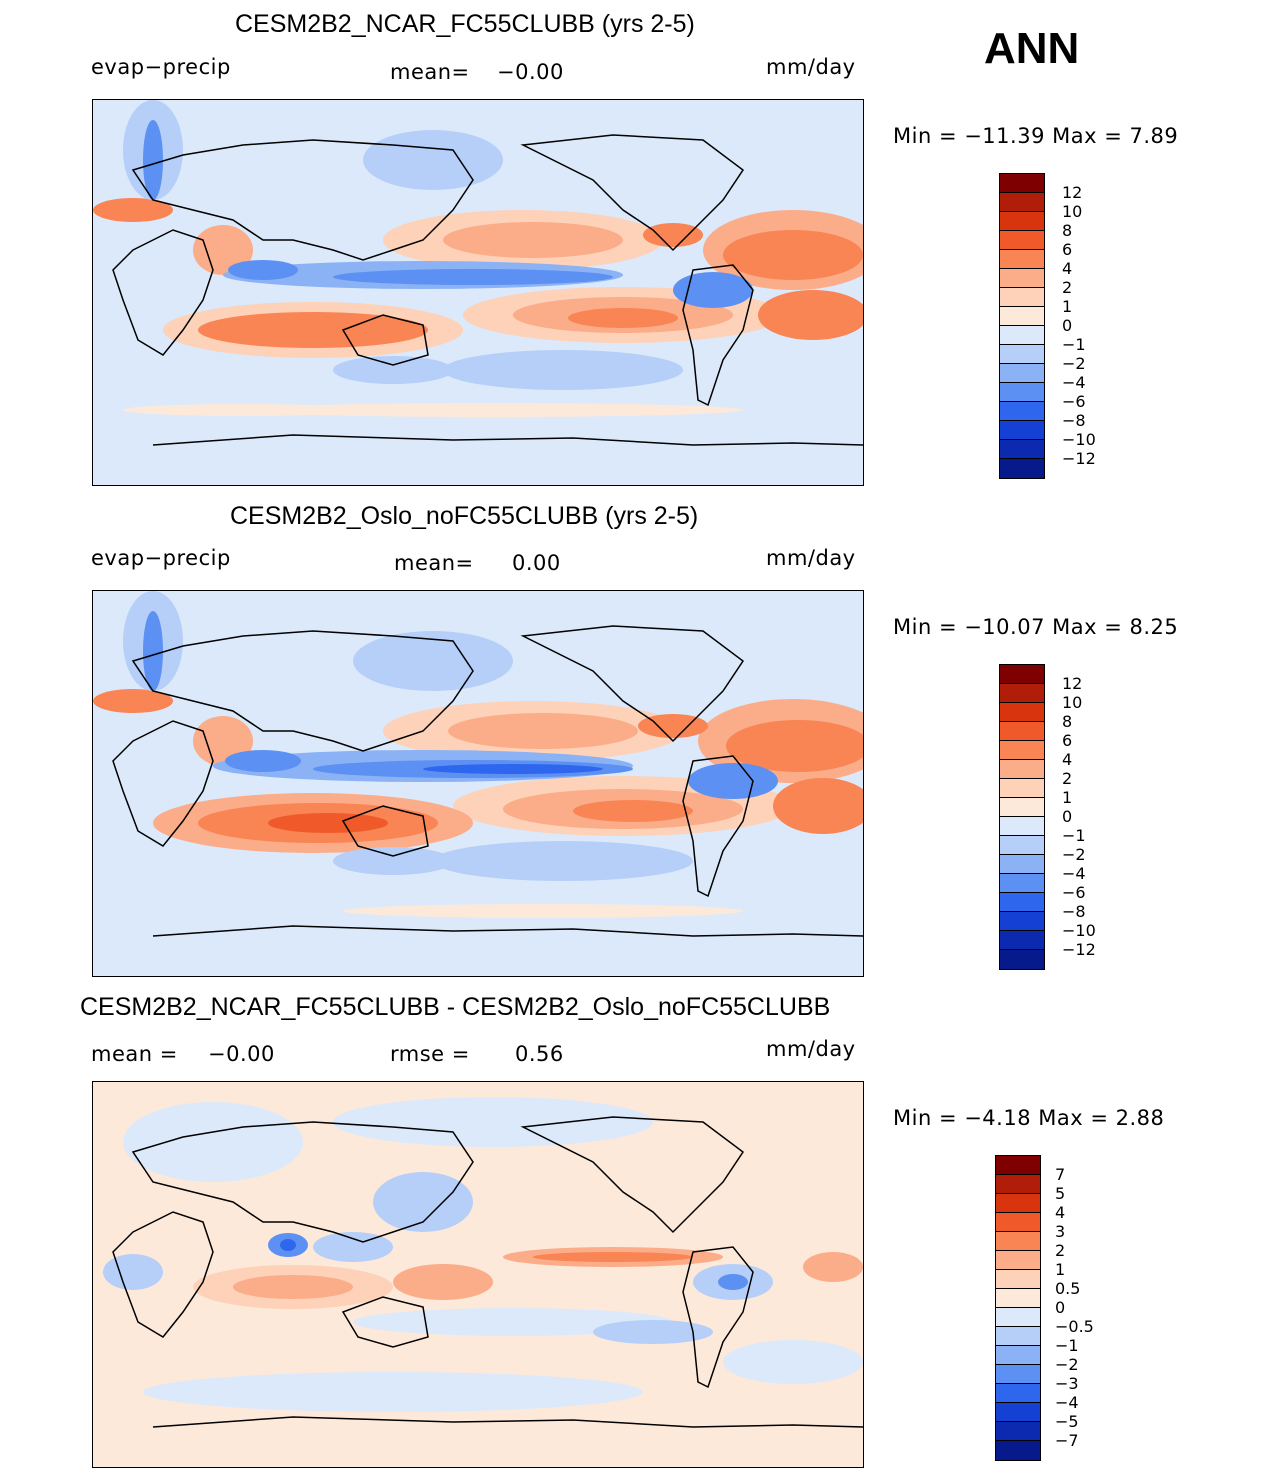  I want to click on season-label: ANN, so click(1032, 48).